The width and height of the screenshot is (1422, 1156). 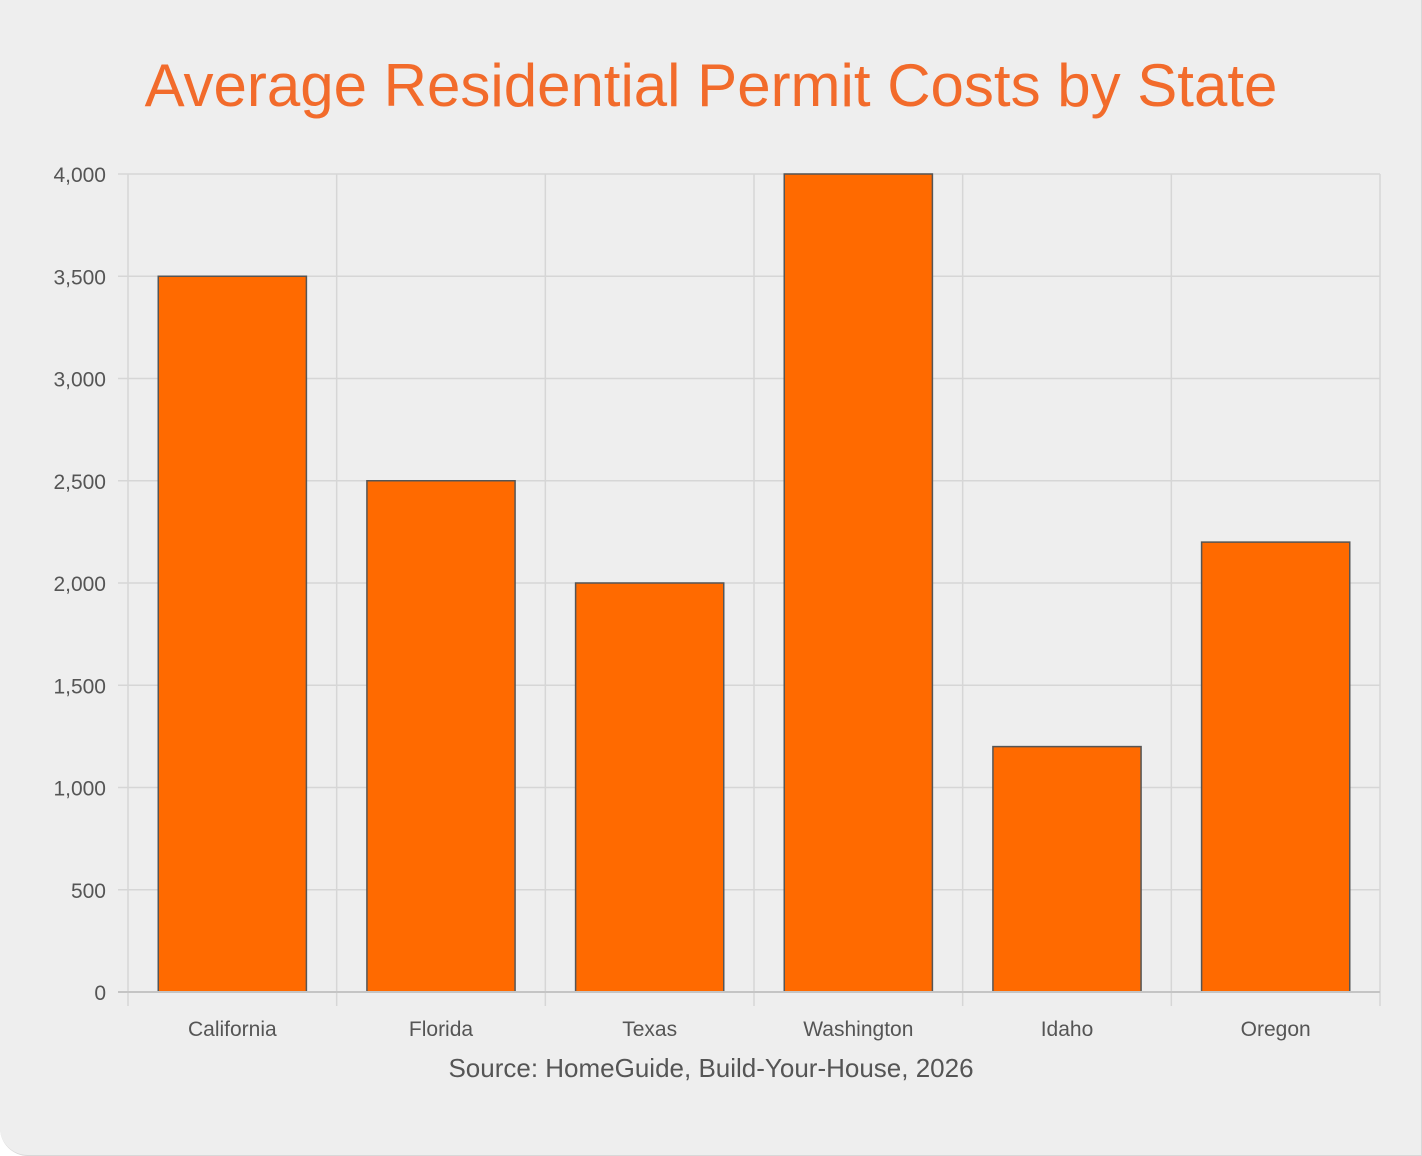 What do you see at coordinates (858, 1029) in the screenshot?
I see `x-tick-label: Washington` at bounding box center [858, 1029].